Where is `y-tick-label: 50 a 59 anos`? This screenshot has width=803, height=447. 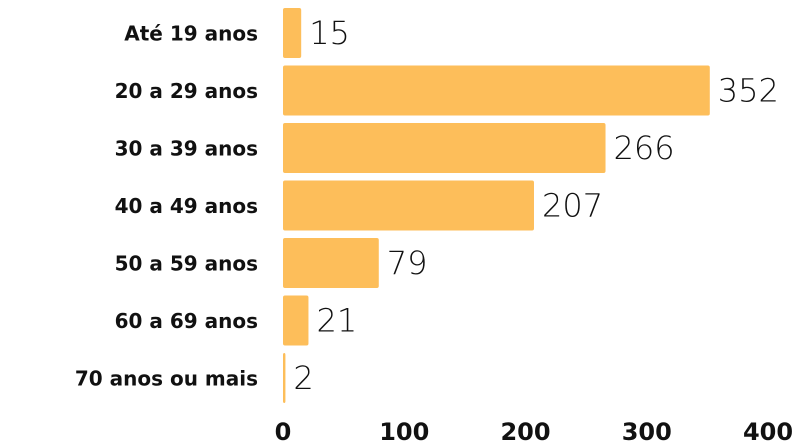
y-tick-label: 50 a 59 anos is located at coordinates (186, 264).